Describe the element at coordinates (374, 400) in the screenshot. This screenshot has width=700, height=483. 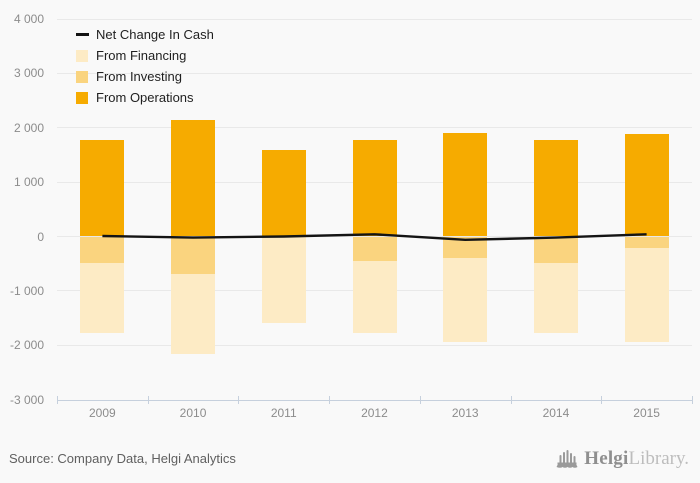
I see `x-axis-line` at that location.